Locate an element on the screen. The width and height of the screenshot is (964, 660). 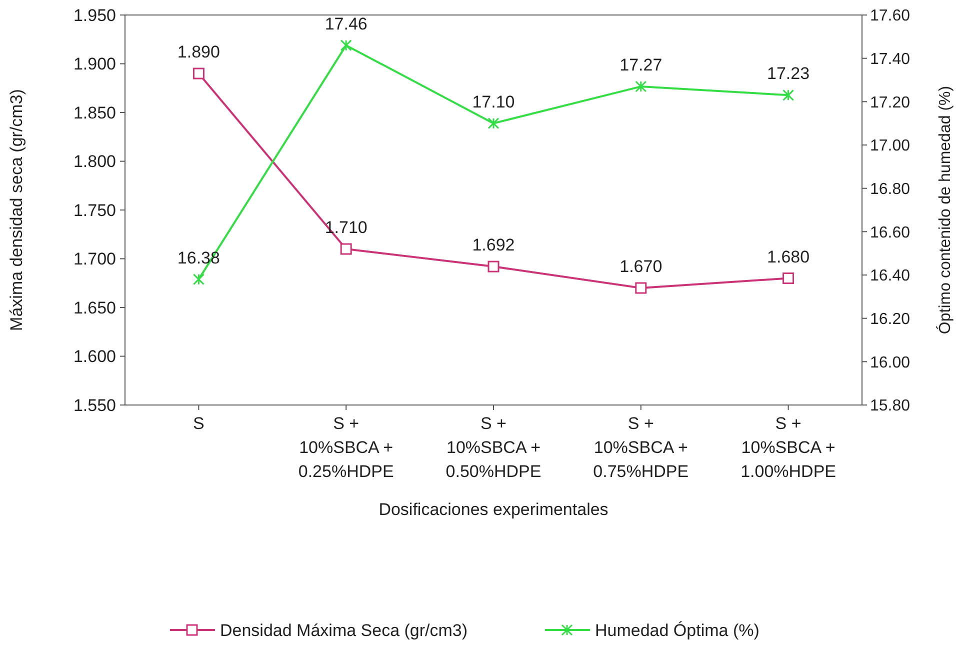
legend-label: Densidad Máxima Seca (gr/cm3) is located at coordinates (344, 630).